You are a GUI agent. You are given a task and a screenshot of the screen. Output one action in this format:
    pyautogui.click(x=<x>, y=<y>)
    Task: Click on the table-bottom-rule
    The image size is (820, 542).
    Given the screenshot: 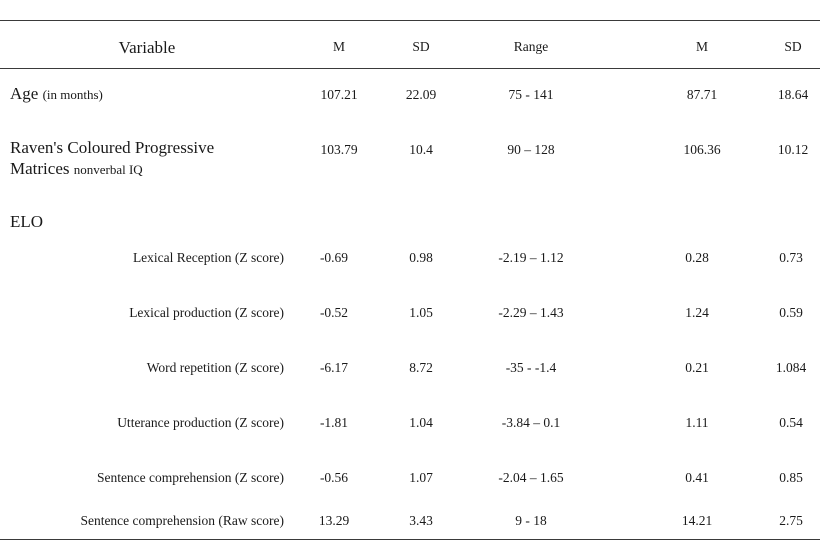 What is the action you would take?
    pyautogui.click(x=410, y=539)
    